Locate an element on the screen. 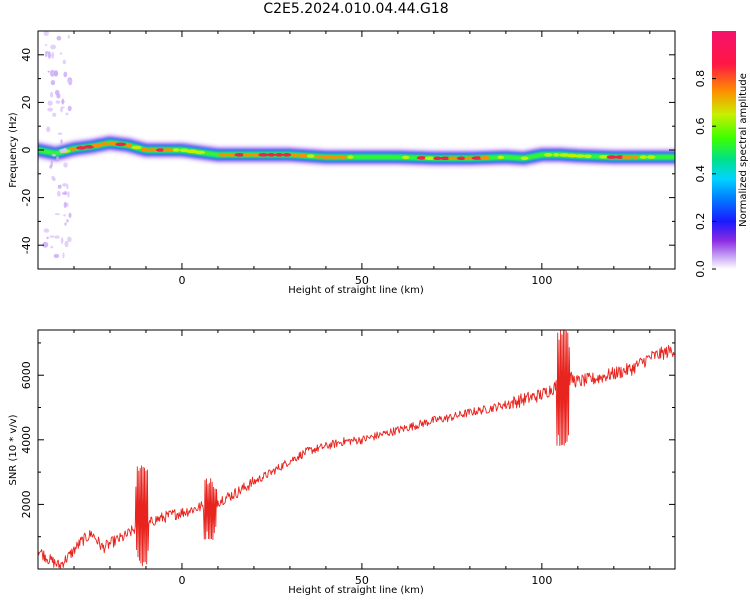 The width and height of the screenshot is (750, 600). colorbar-label: Normalized spectral amplitude is located at coordinates (743, 150).